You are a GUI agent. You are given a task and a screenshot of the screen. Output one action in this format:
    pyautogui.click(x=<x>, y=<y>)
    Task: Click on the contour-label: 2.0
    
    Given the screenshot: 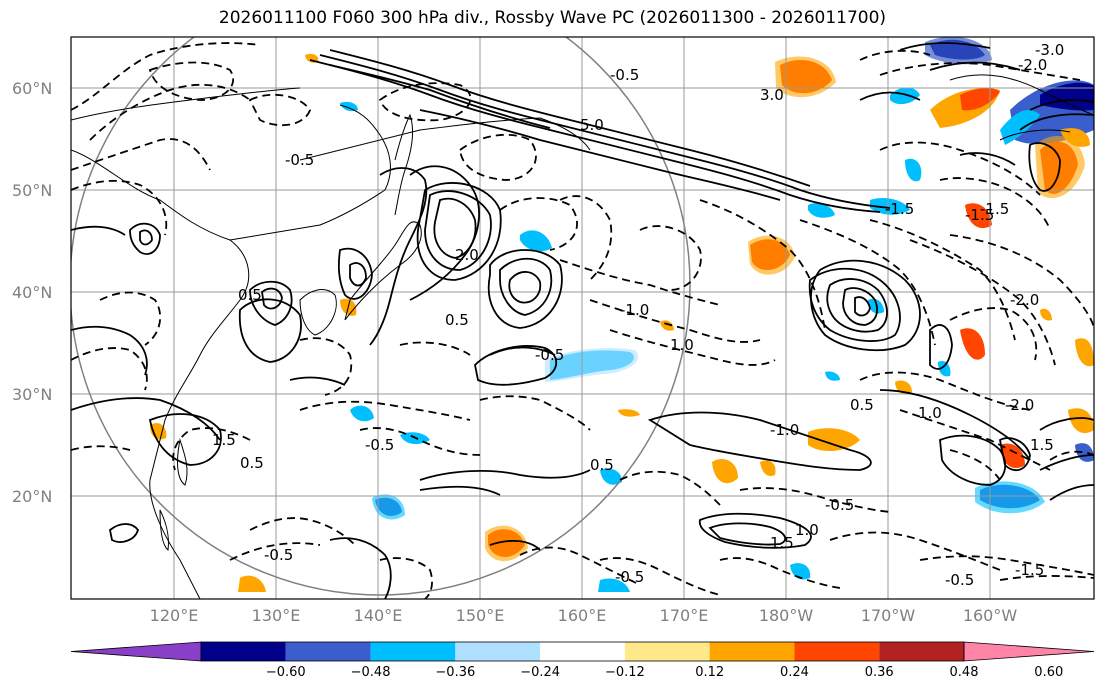 What is the action you would take?
    pyautogui.click(x=467, y=255)
    